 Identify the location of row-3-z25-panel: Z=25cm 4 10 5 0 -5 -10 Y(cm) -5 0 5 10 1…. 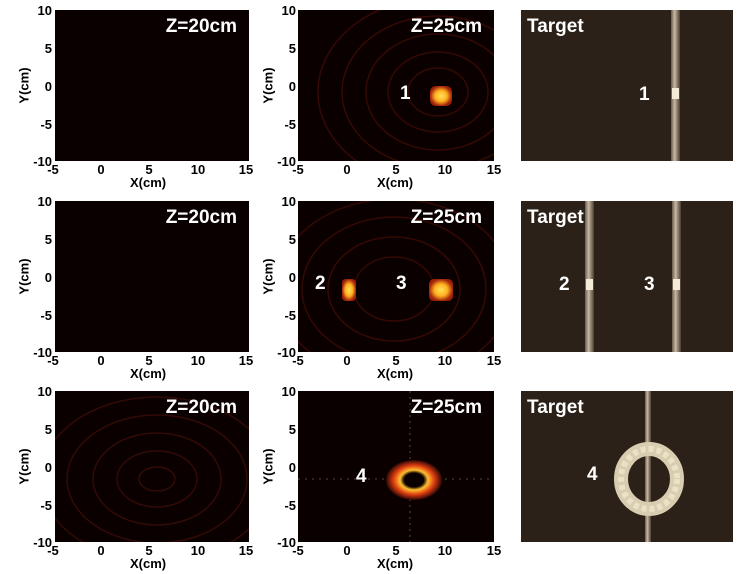
(380, 477).